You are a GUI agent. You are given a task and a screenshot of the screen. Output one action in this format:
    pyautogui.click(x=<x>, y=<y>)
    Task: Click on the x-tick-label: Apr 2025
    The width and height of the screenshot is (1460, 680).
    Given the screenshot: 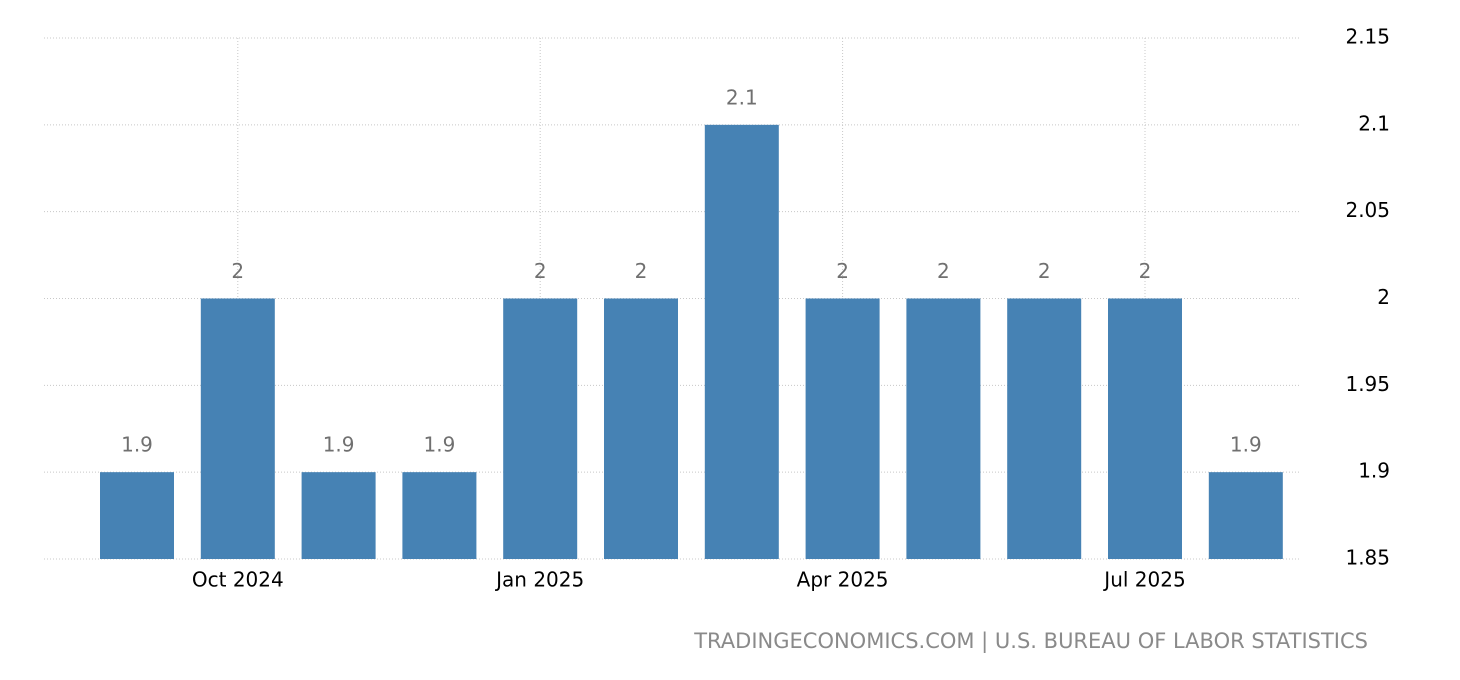 What is the action you would take?
    pyautogui.click(x=843, y=580)
    